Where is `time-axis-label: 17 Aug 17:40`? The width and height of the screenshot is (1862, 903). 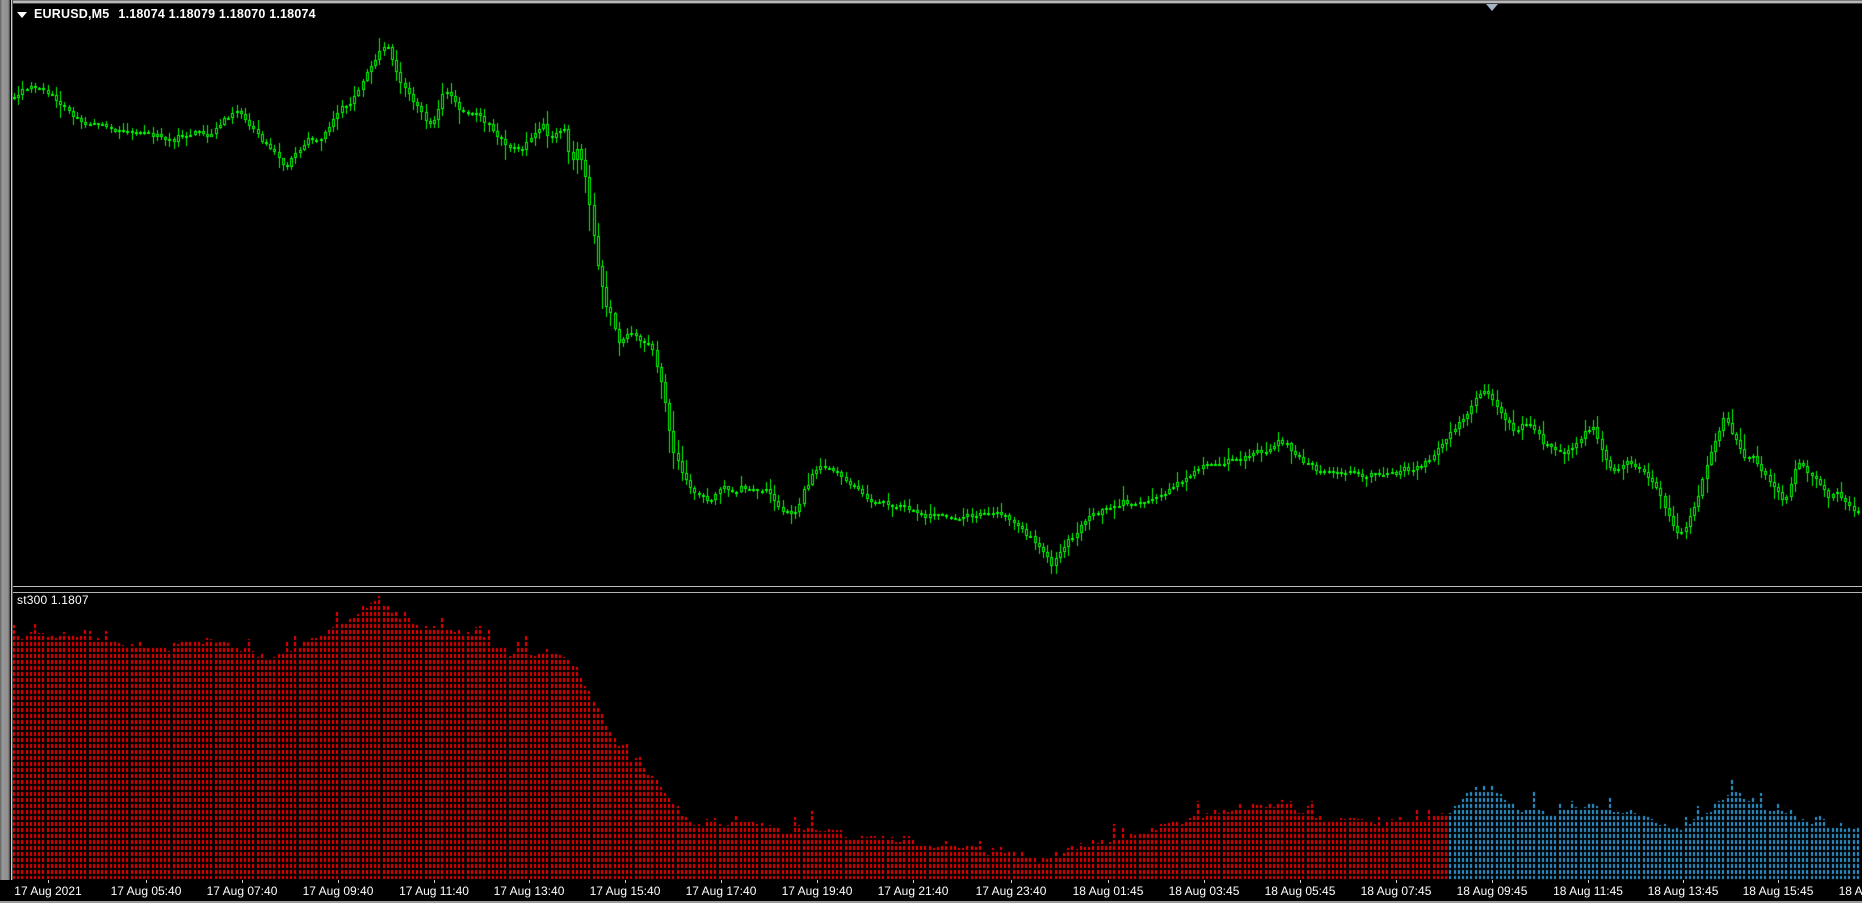
time-axis-label: 17 Aug 17:40 is located at coordinates (721, 891).